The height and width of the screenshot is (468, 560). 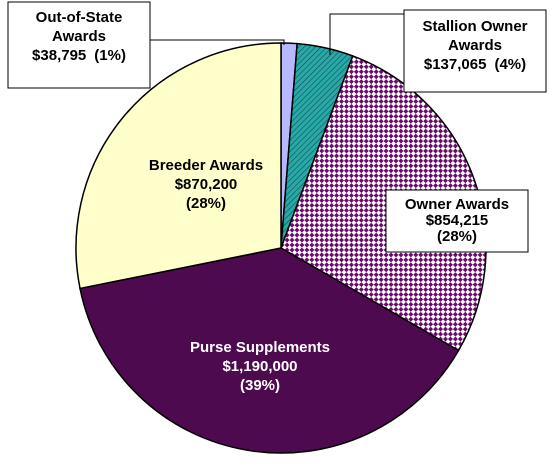 I want to click on value-label: $38,795, so click(x=59, y=55).